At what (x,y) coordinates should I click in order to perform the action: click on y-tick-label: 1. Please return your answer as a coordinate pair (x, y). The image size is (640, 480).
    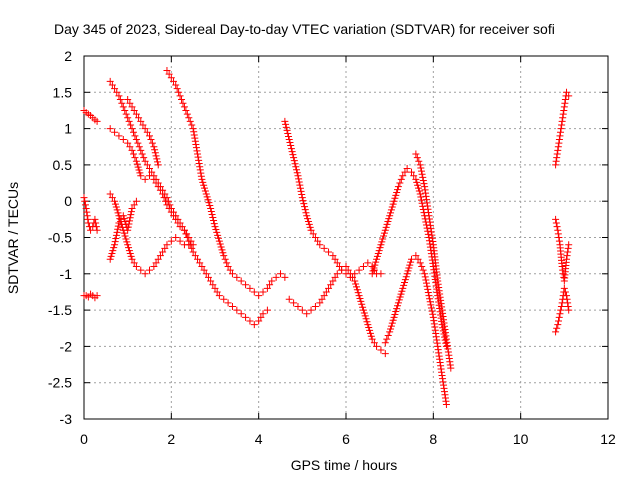
    Looking at the image, I should click on (68, 129).